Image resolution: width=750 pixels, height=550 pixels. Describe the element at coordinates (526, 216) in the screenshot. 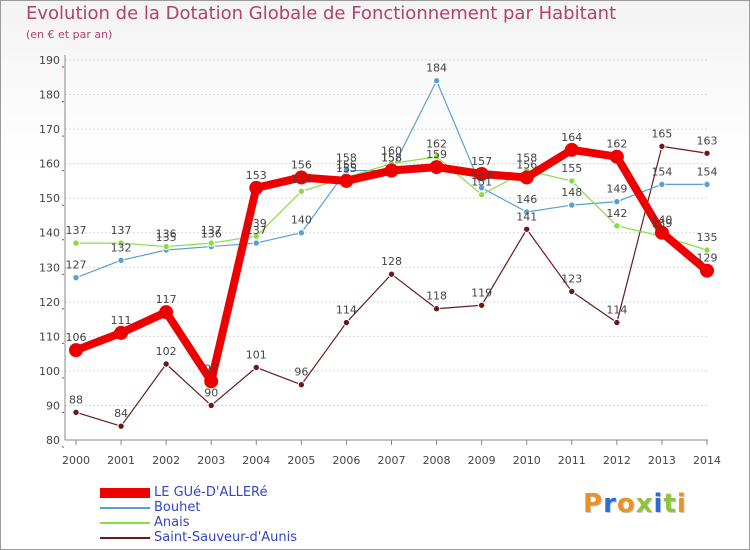

I see `data-label: 141` at that location.